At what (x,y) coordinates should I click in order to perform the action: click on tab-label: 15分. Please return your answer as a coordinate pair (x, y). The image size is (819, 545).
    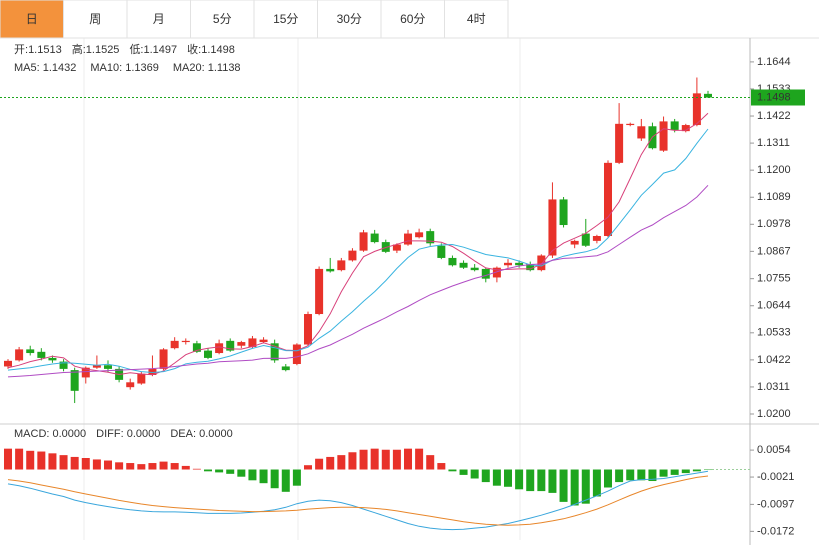
    Looking at the image, I should click on (285, 19).